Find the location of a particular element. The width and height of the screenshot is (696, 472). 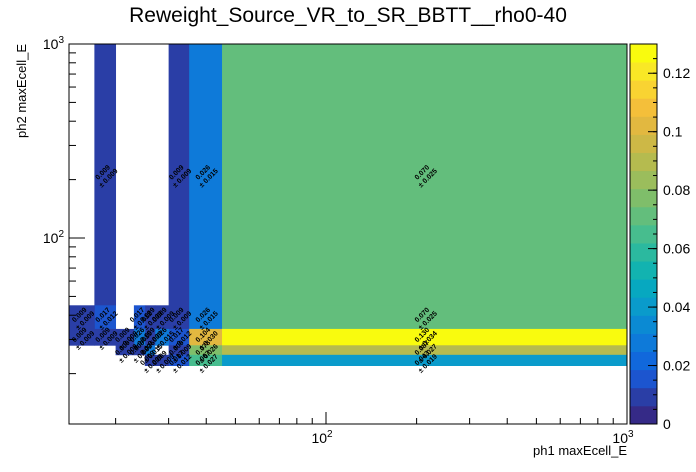

palette-tick-label: 0 is located at coordinates (667, 424).